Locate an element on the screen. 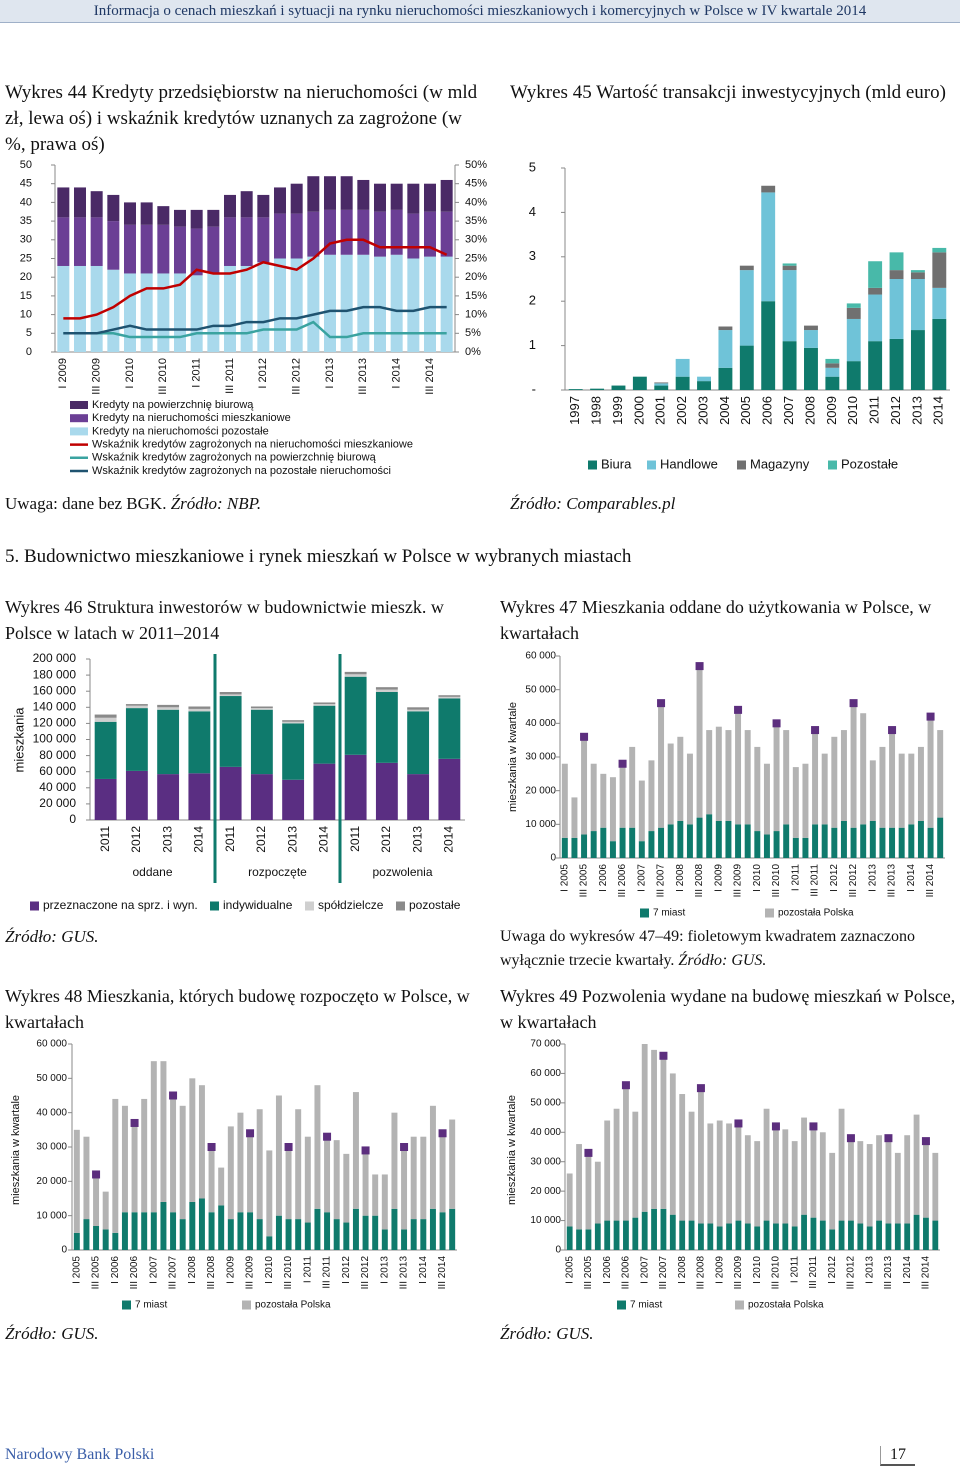 The image size is (960, 1474). source: Źródło: GUS. is located at coordinates (722, 960).